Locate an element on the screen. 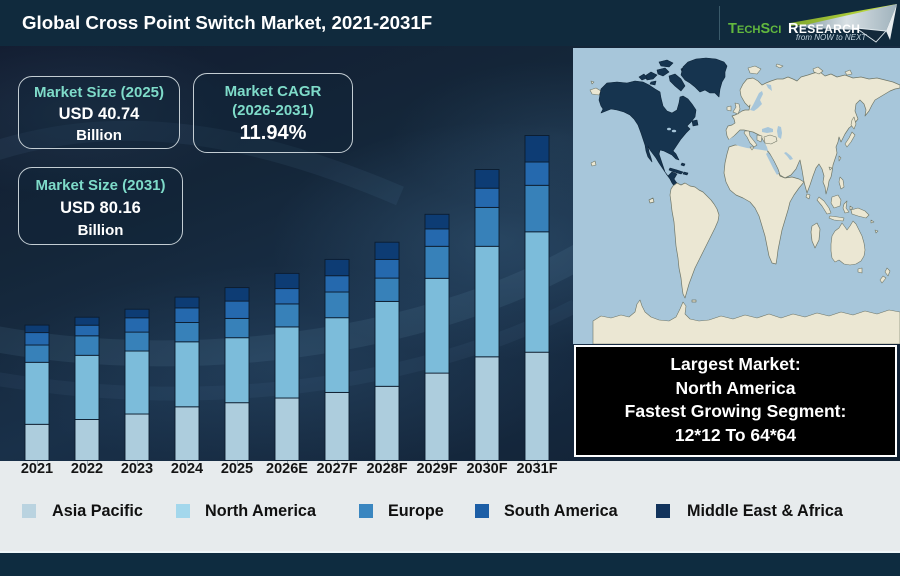 This screenshot has width=900, height=576. svg-text: from NOW to NEXT is located at coordinates (831, 37).